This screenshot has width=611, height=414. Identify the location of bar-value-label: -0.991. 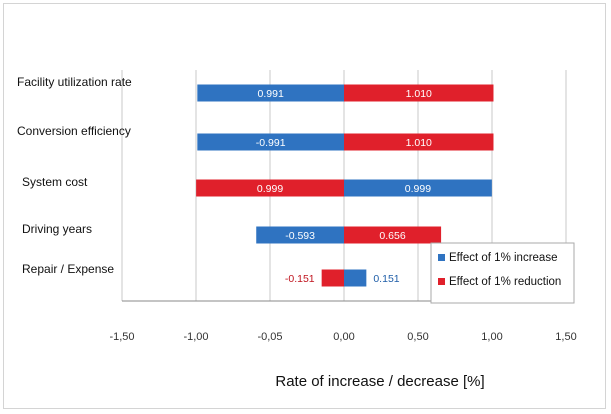
(271, 143).